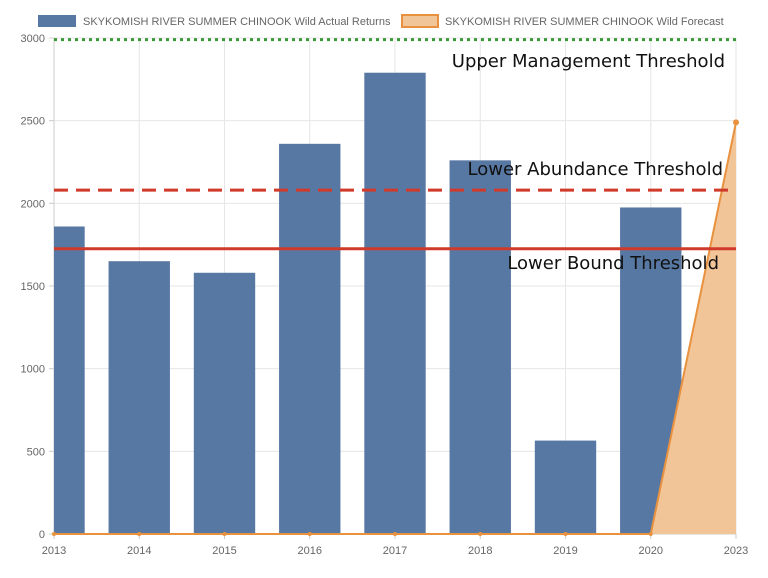 This screenshot has width=768, height=578. I want to click on x-tick-label: 2016, so click(310, 551).